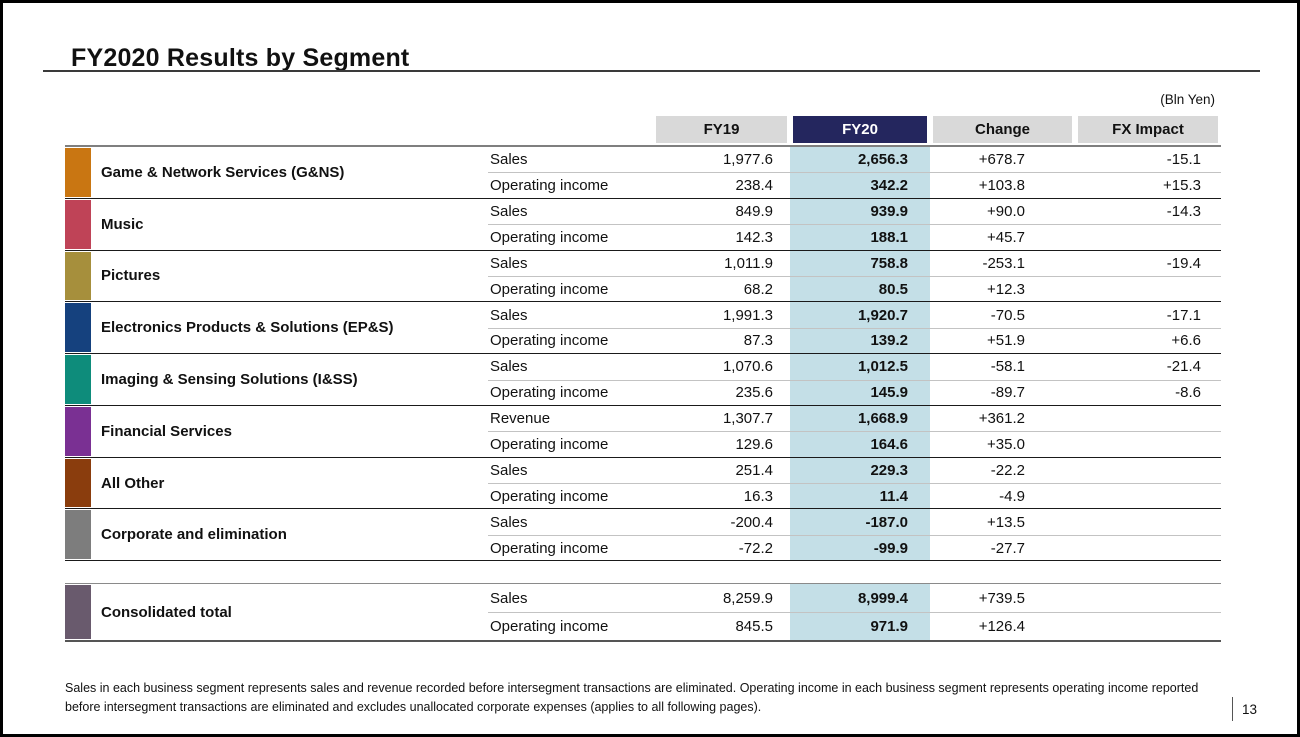  What do you see at coordinates (860, 367) in the screenshot?
I see `value-fy20: 1,012.5` at bounding box center [860, 367].